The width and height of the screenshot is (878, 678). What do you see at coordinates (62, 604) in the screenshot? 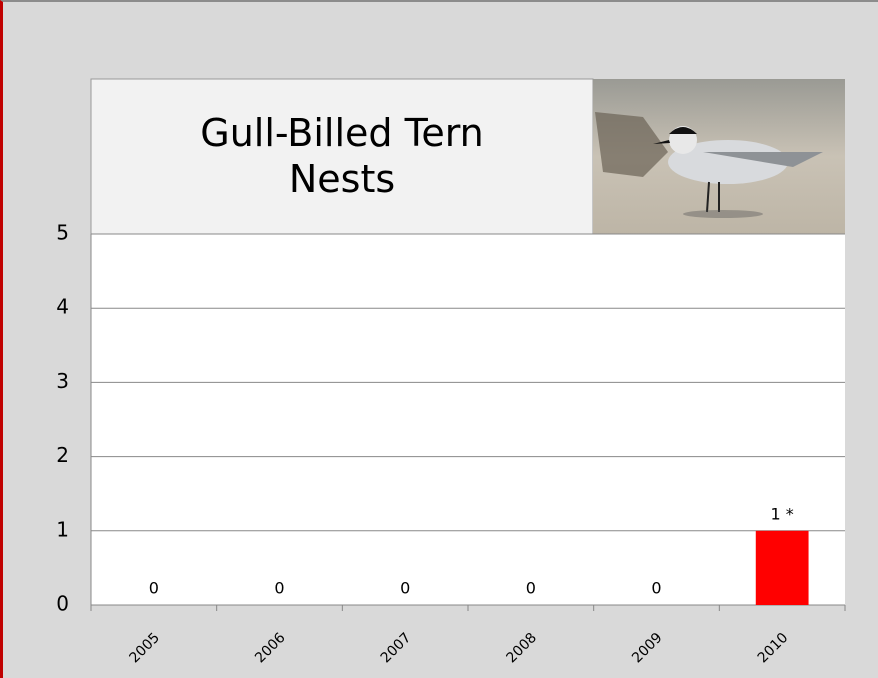
I see `y-tick-label: 0` at bounding box center [62, 604].